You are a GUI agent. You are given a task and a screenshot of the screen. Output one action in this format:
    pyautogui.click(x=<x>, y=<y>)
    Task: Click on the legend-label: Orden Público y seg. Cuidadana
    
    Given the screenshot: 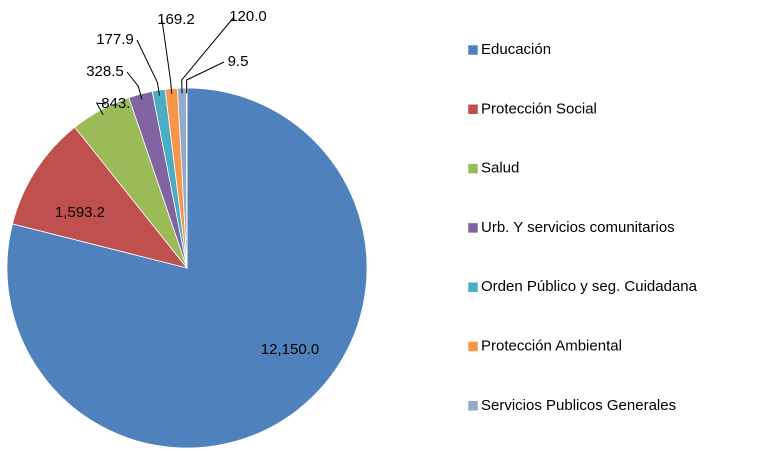 What is the action you would take?
    pyautogui.click(x=589, y=286)
    